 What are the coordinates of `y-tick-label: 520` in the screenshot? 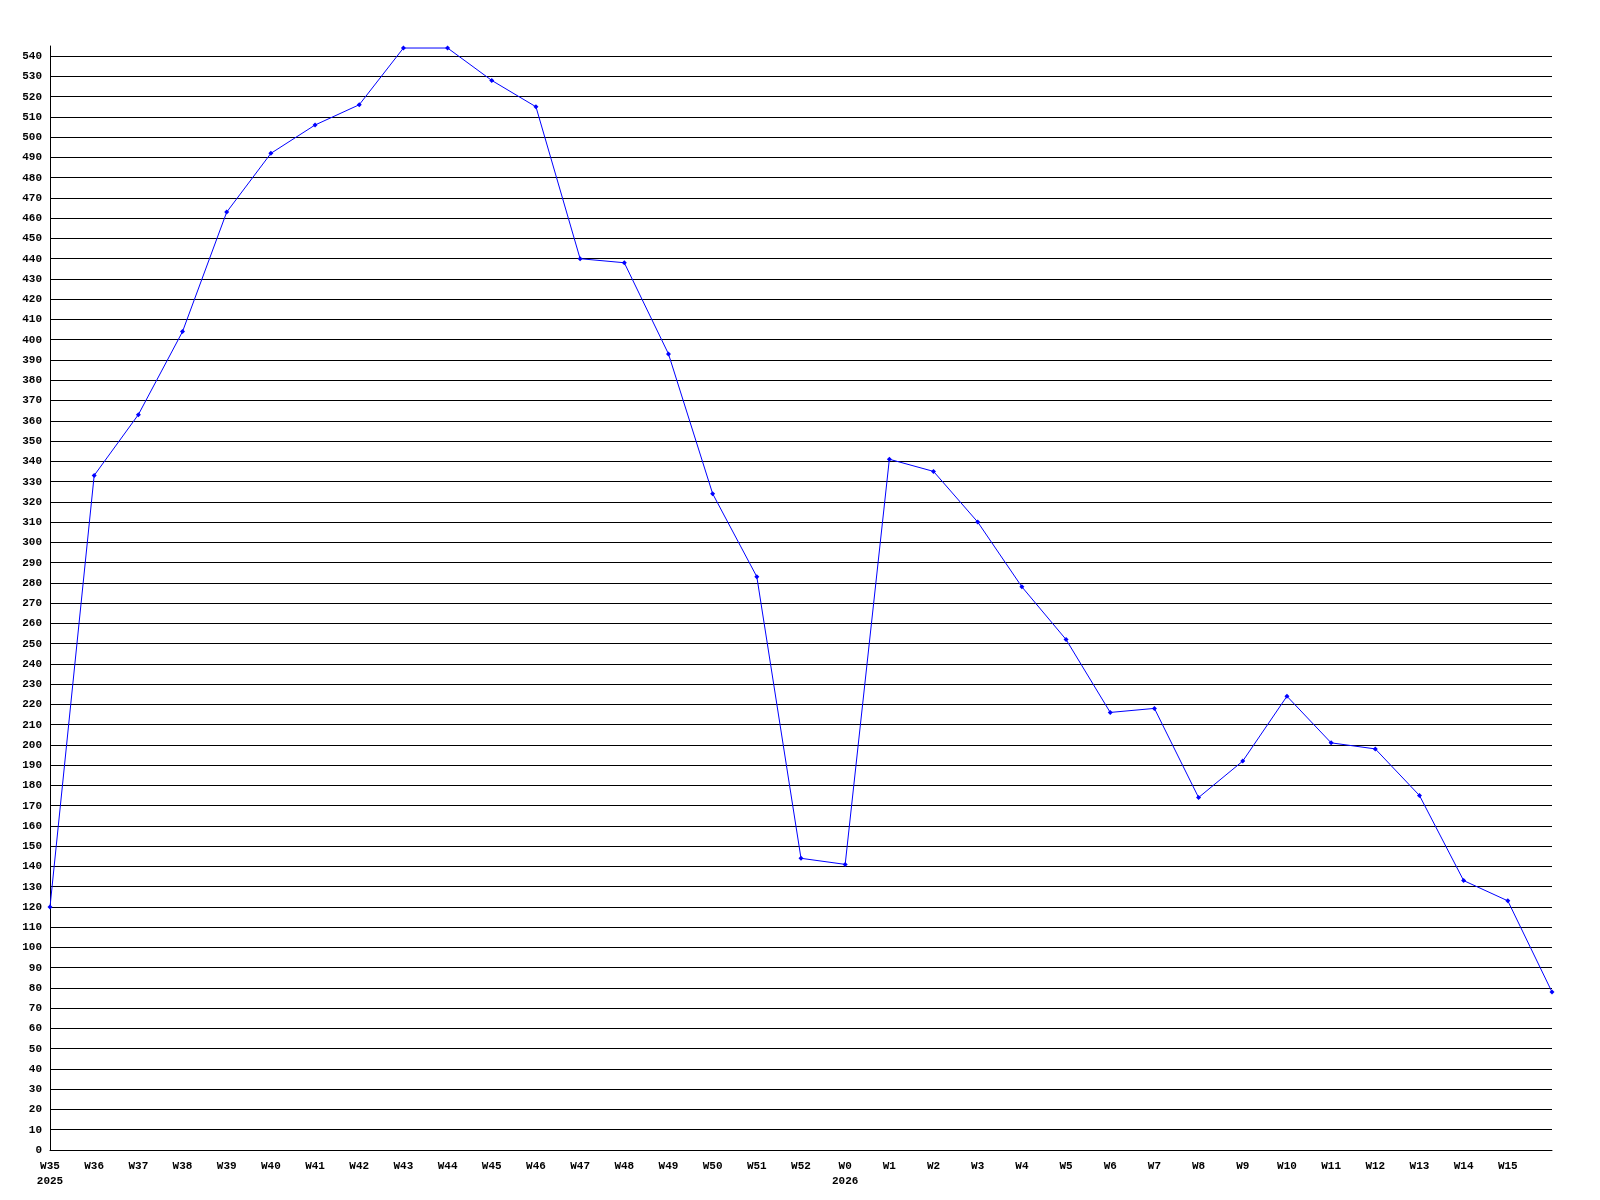 It's located at (32, 96).